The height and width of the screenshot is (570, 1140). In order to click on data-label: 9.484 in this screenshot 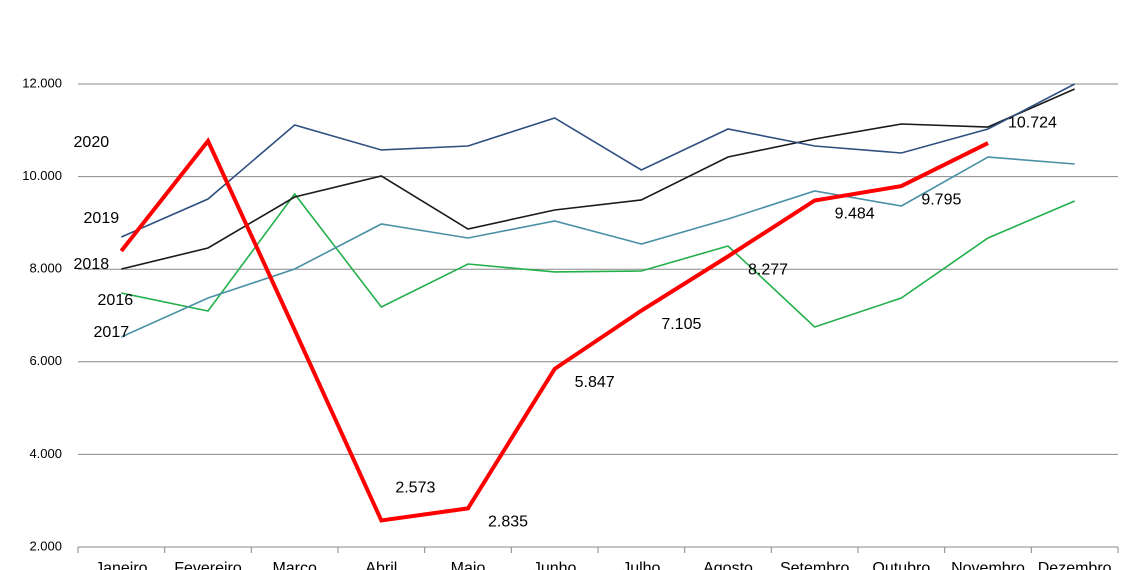, I will do `click(855, 214)`.